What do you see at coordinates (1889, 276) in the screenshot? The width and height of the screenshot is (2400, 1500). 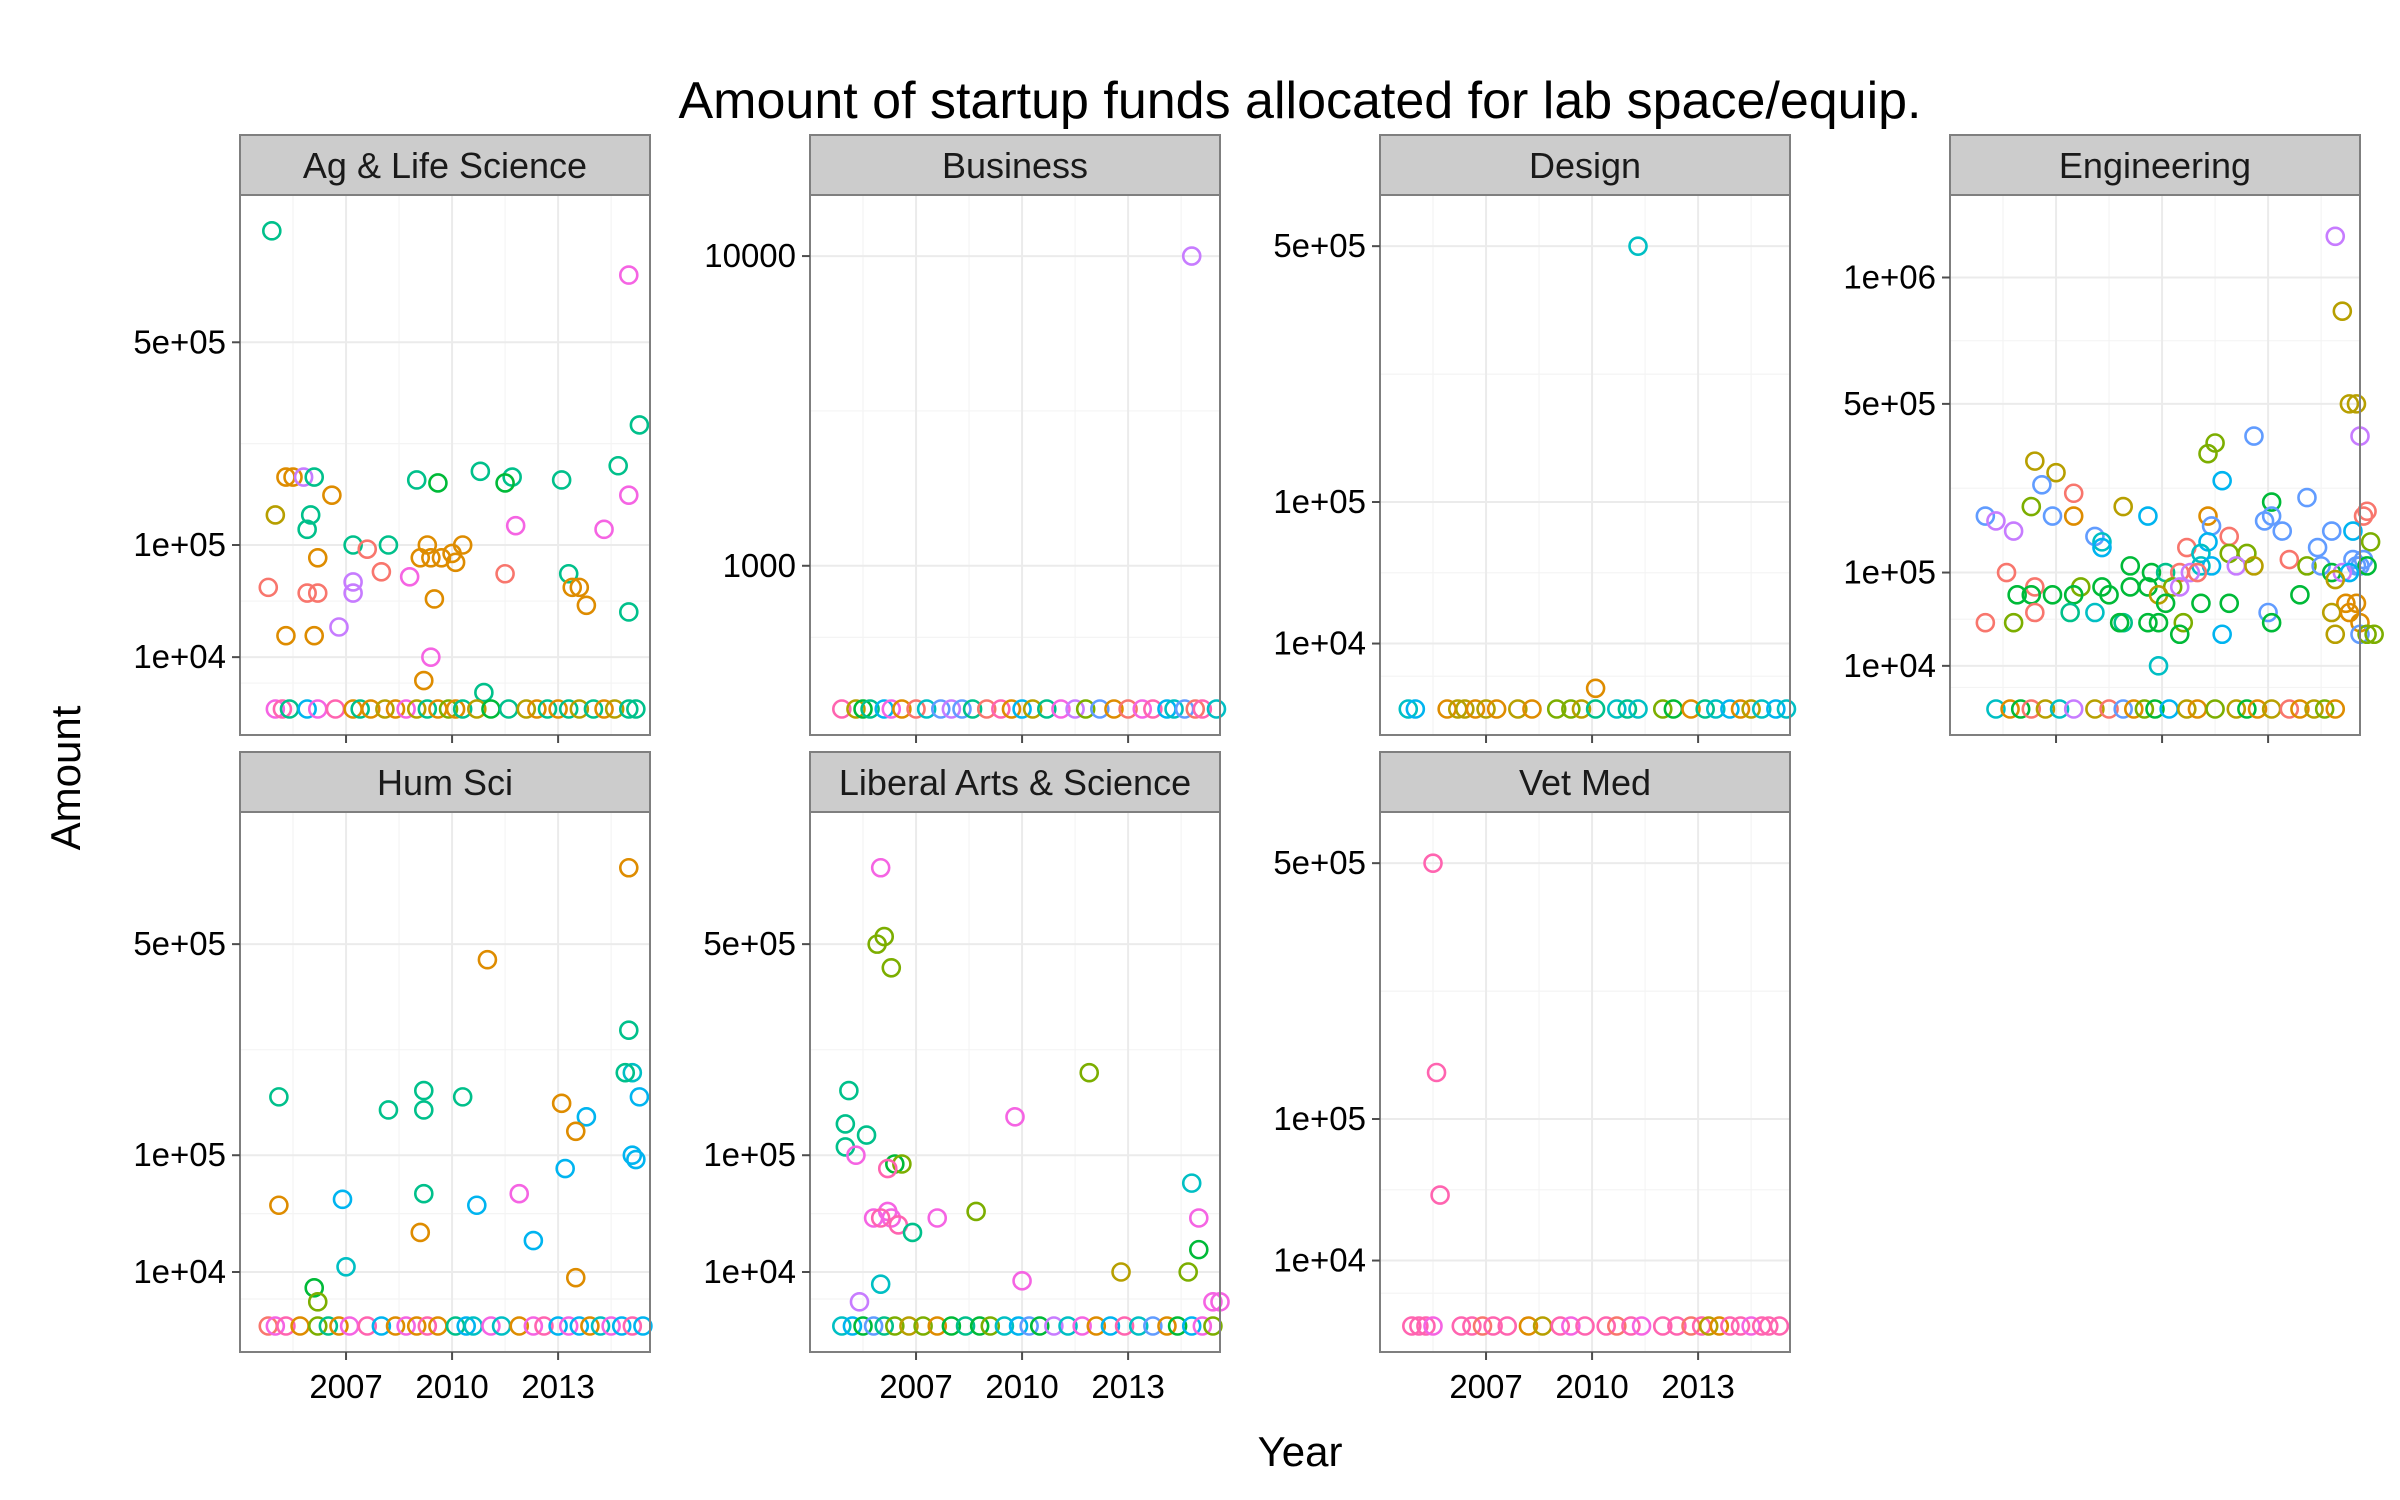 I see `y-tick-label: 1e+06` at bounding box center [1889, 276].